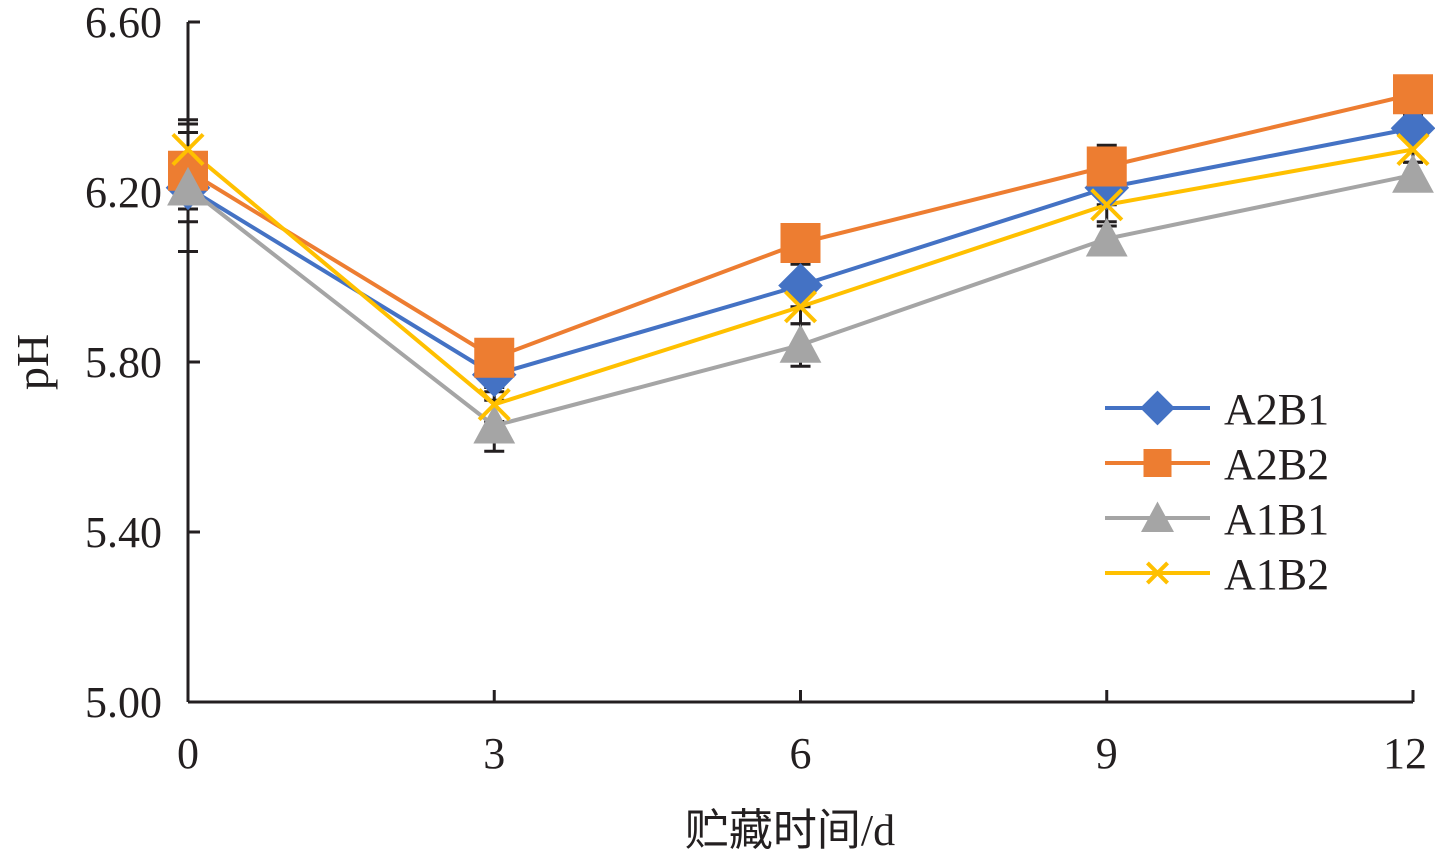  Describe the element at coordinates (123, 362) in the screenshot. I see `y-tick-label: 5.80` at that location.